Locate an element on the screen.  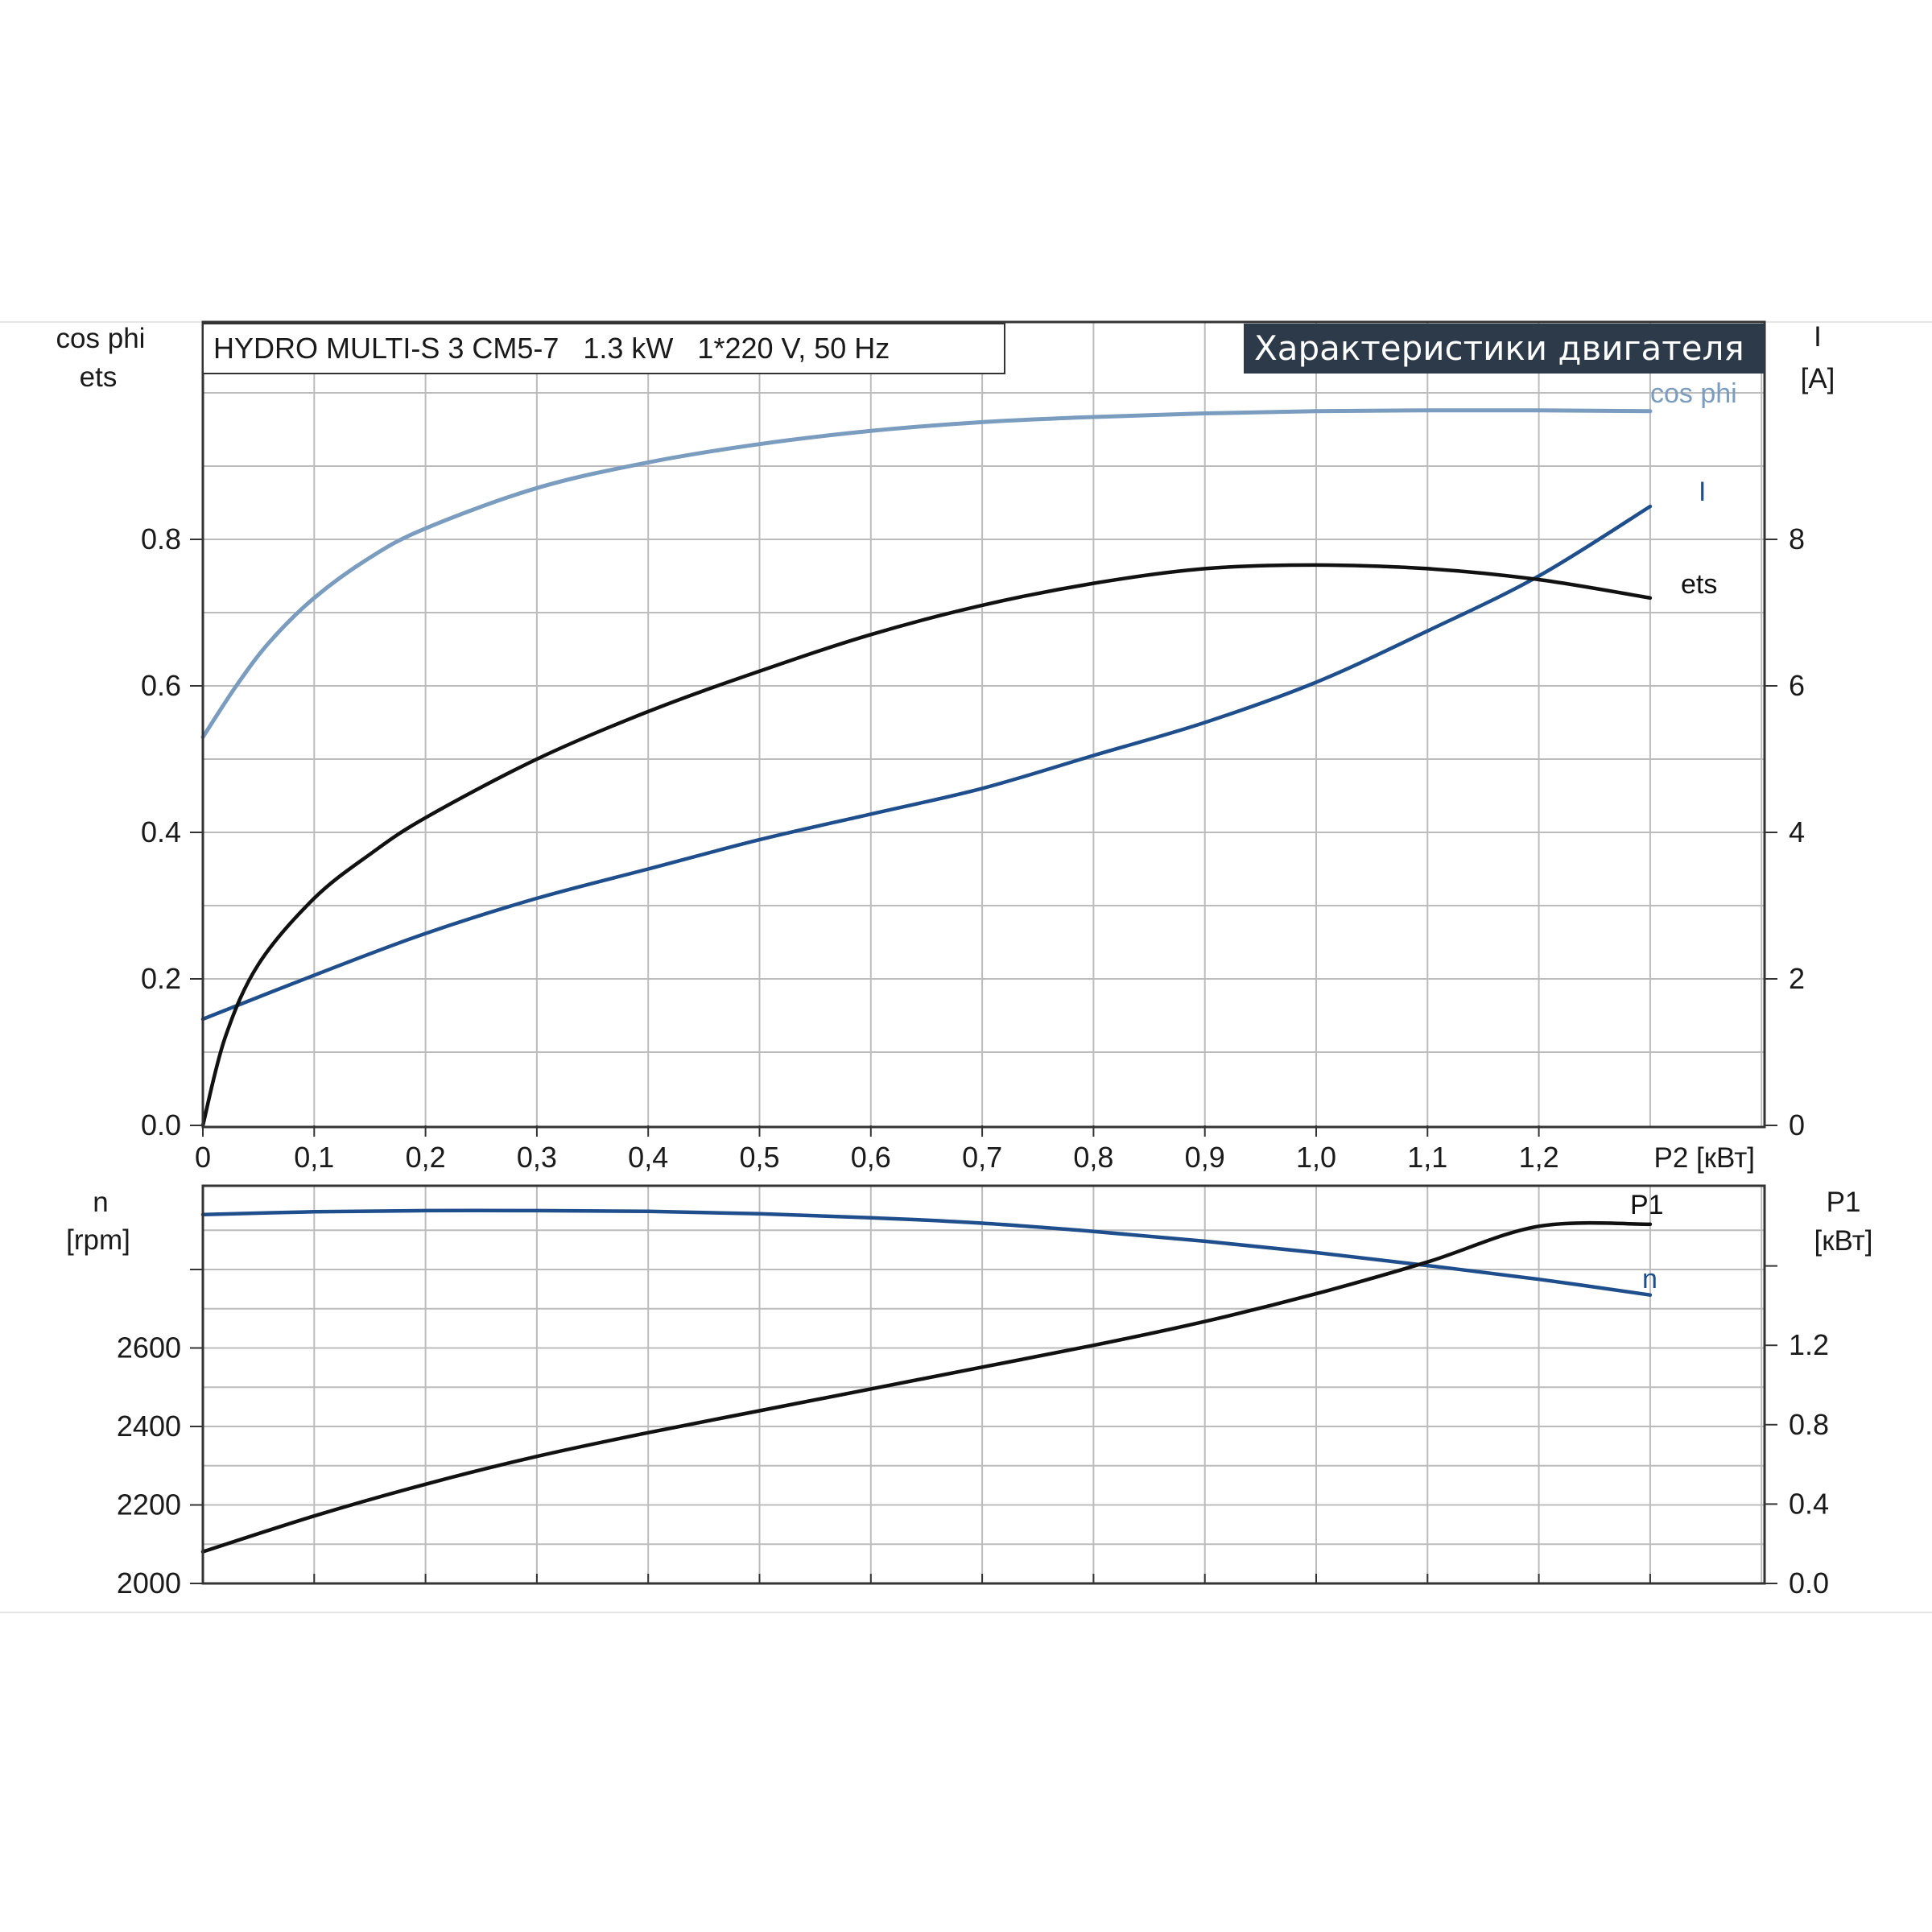
p1-series-label: P1 is located at coordinates (1647, 1205).